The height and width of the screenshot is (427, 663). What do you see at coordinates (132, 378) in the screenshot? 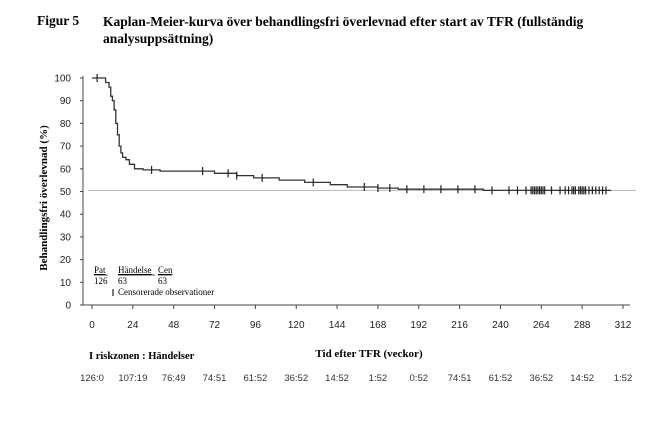
I see `risk-table-value: 107:19` at bounding box center [132, 378].